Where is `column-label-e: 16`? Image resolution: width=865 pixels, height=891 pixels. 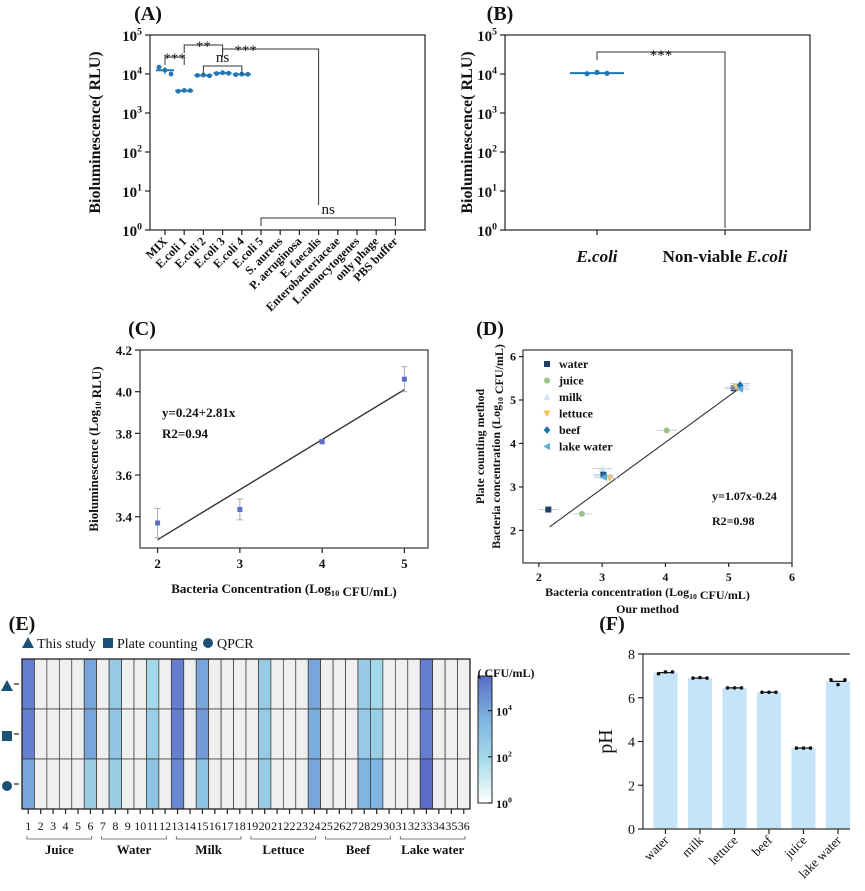
column-label-e: 16 is located at coordinates (215, 826).